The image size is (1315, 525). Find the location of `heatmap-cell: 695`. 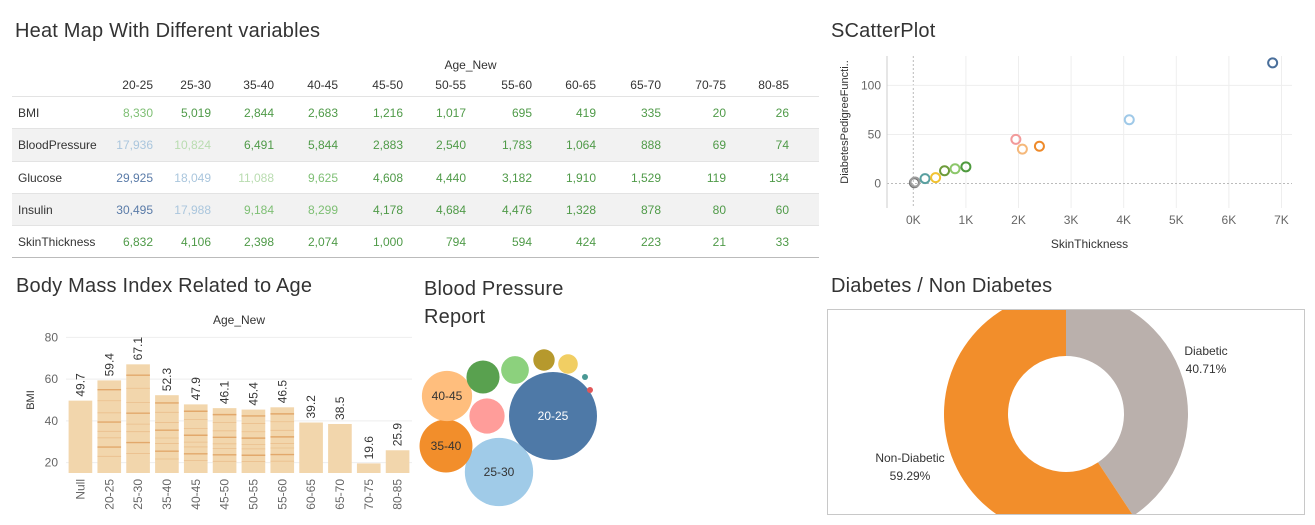

heatmap-cell: 695 is located at coordinates (521, 113).